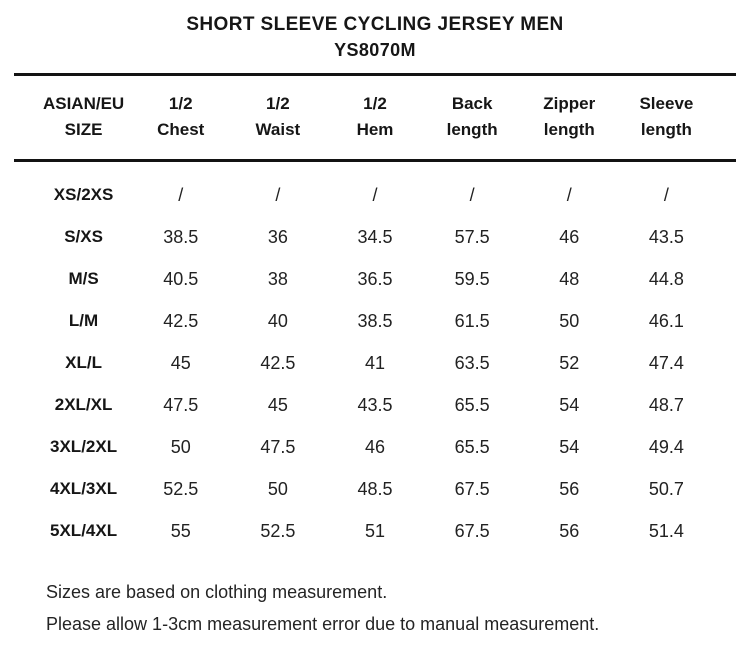  I want to click on measurement-cell: 40, so click(277, 320).